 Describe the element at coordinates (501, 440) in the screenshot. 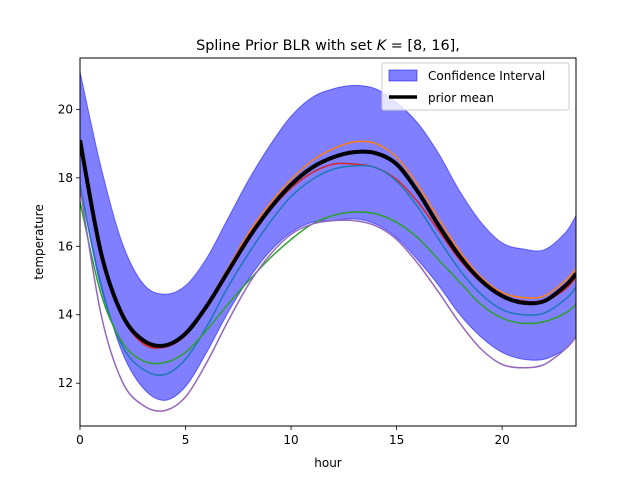

I see `x-tick-label: 20` at that location.